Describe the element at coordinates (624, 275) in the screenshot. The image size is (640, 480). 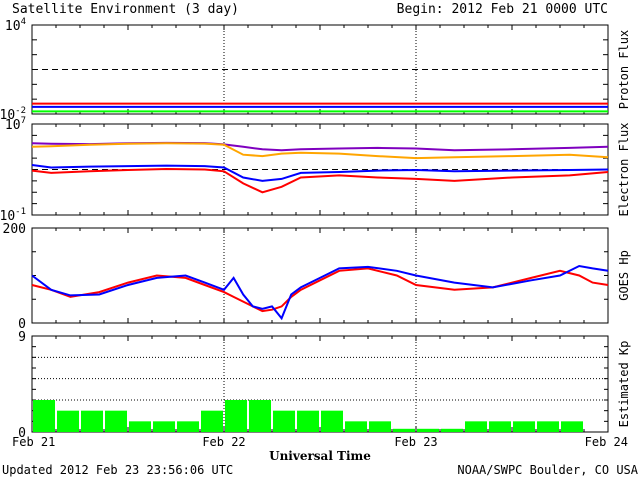
I see `panel-ylabel: GOES Hp` at that location.